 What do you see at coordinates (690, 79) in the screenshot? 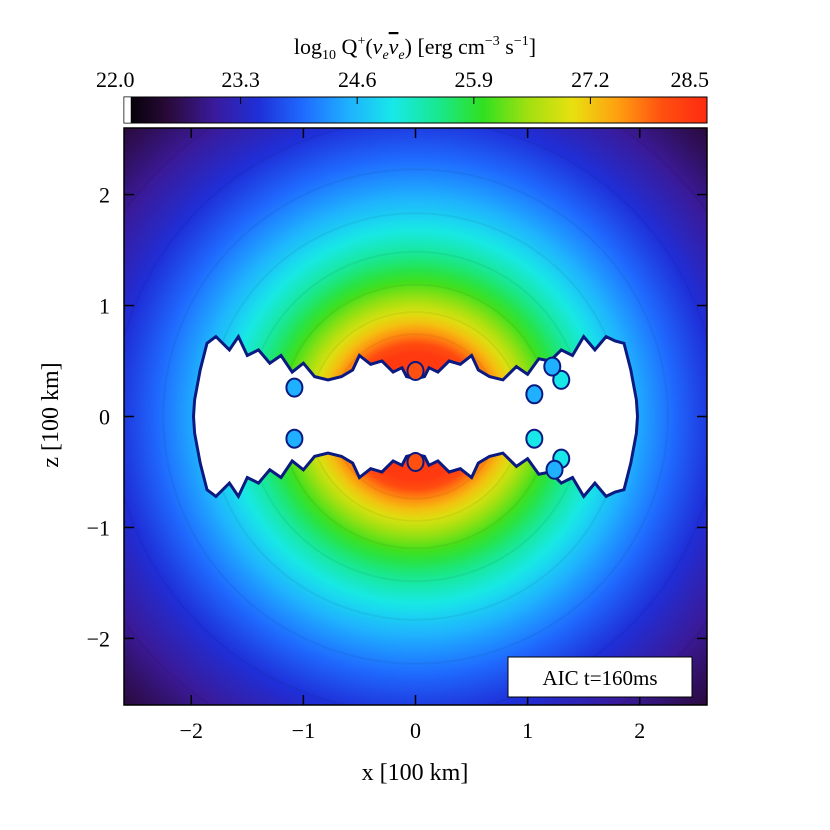
I see `colorbar-tick-label: 28.5` at bounding box center [690, 79].